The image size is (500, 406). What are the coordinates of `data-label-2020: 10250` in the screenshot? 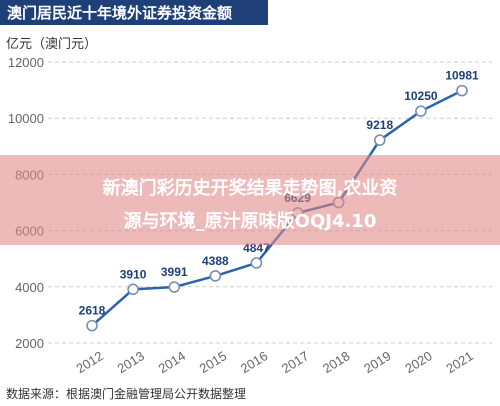 It's located at (421, 96).